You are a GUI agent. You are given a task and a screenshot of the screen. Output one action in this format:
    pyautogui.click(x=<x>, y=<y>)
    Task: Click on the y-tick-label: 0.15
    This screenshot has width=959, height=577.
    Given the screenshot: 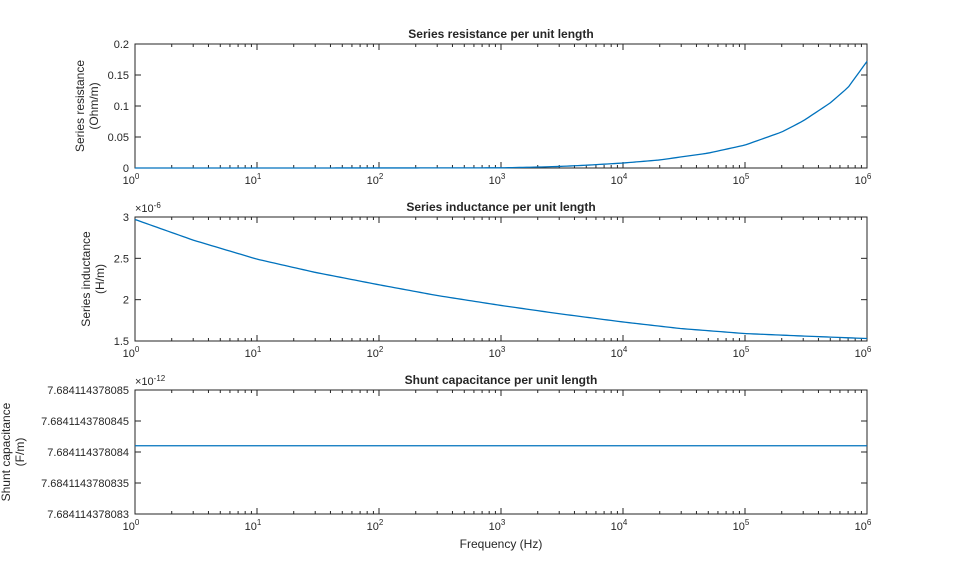 What is the action you would take?
    pyautogui.click(x=118, y=76)
    